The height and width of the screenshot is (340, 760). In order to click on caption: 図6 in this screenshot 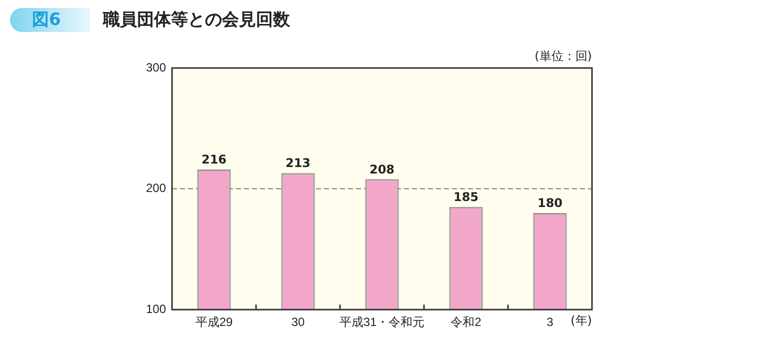, I will do `click(50, 20)`.